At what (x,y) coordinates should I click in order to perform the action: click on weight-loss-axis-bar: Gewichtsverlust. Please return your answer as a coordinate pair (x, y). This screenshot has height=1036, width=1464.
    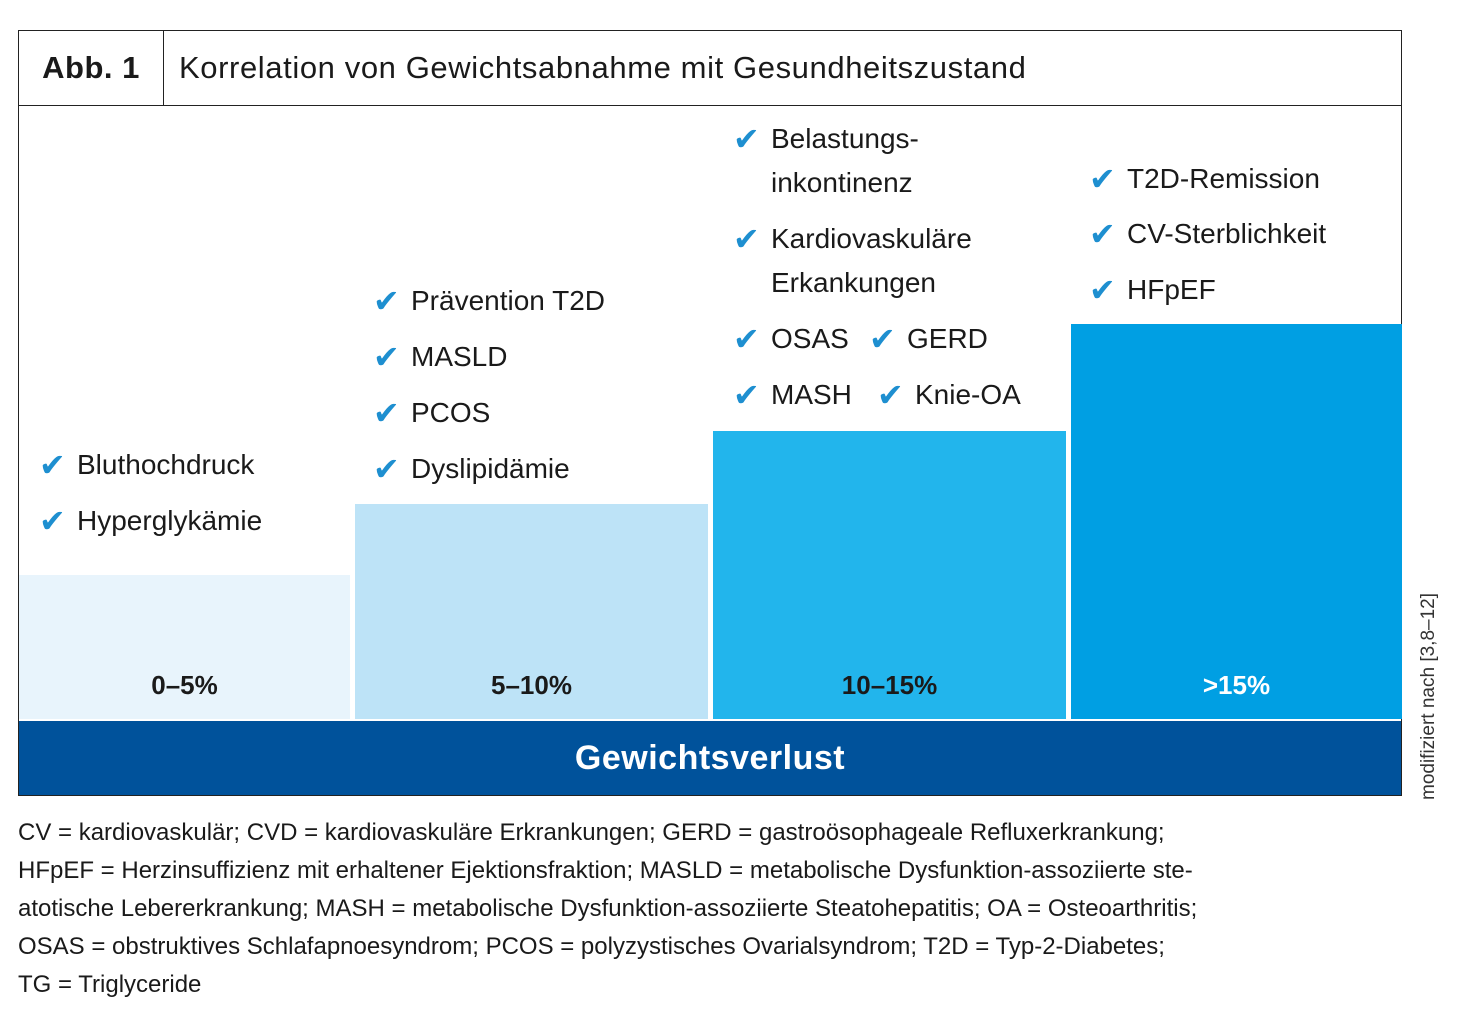
    Looking at the image, I should click on (710, 758).